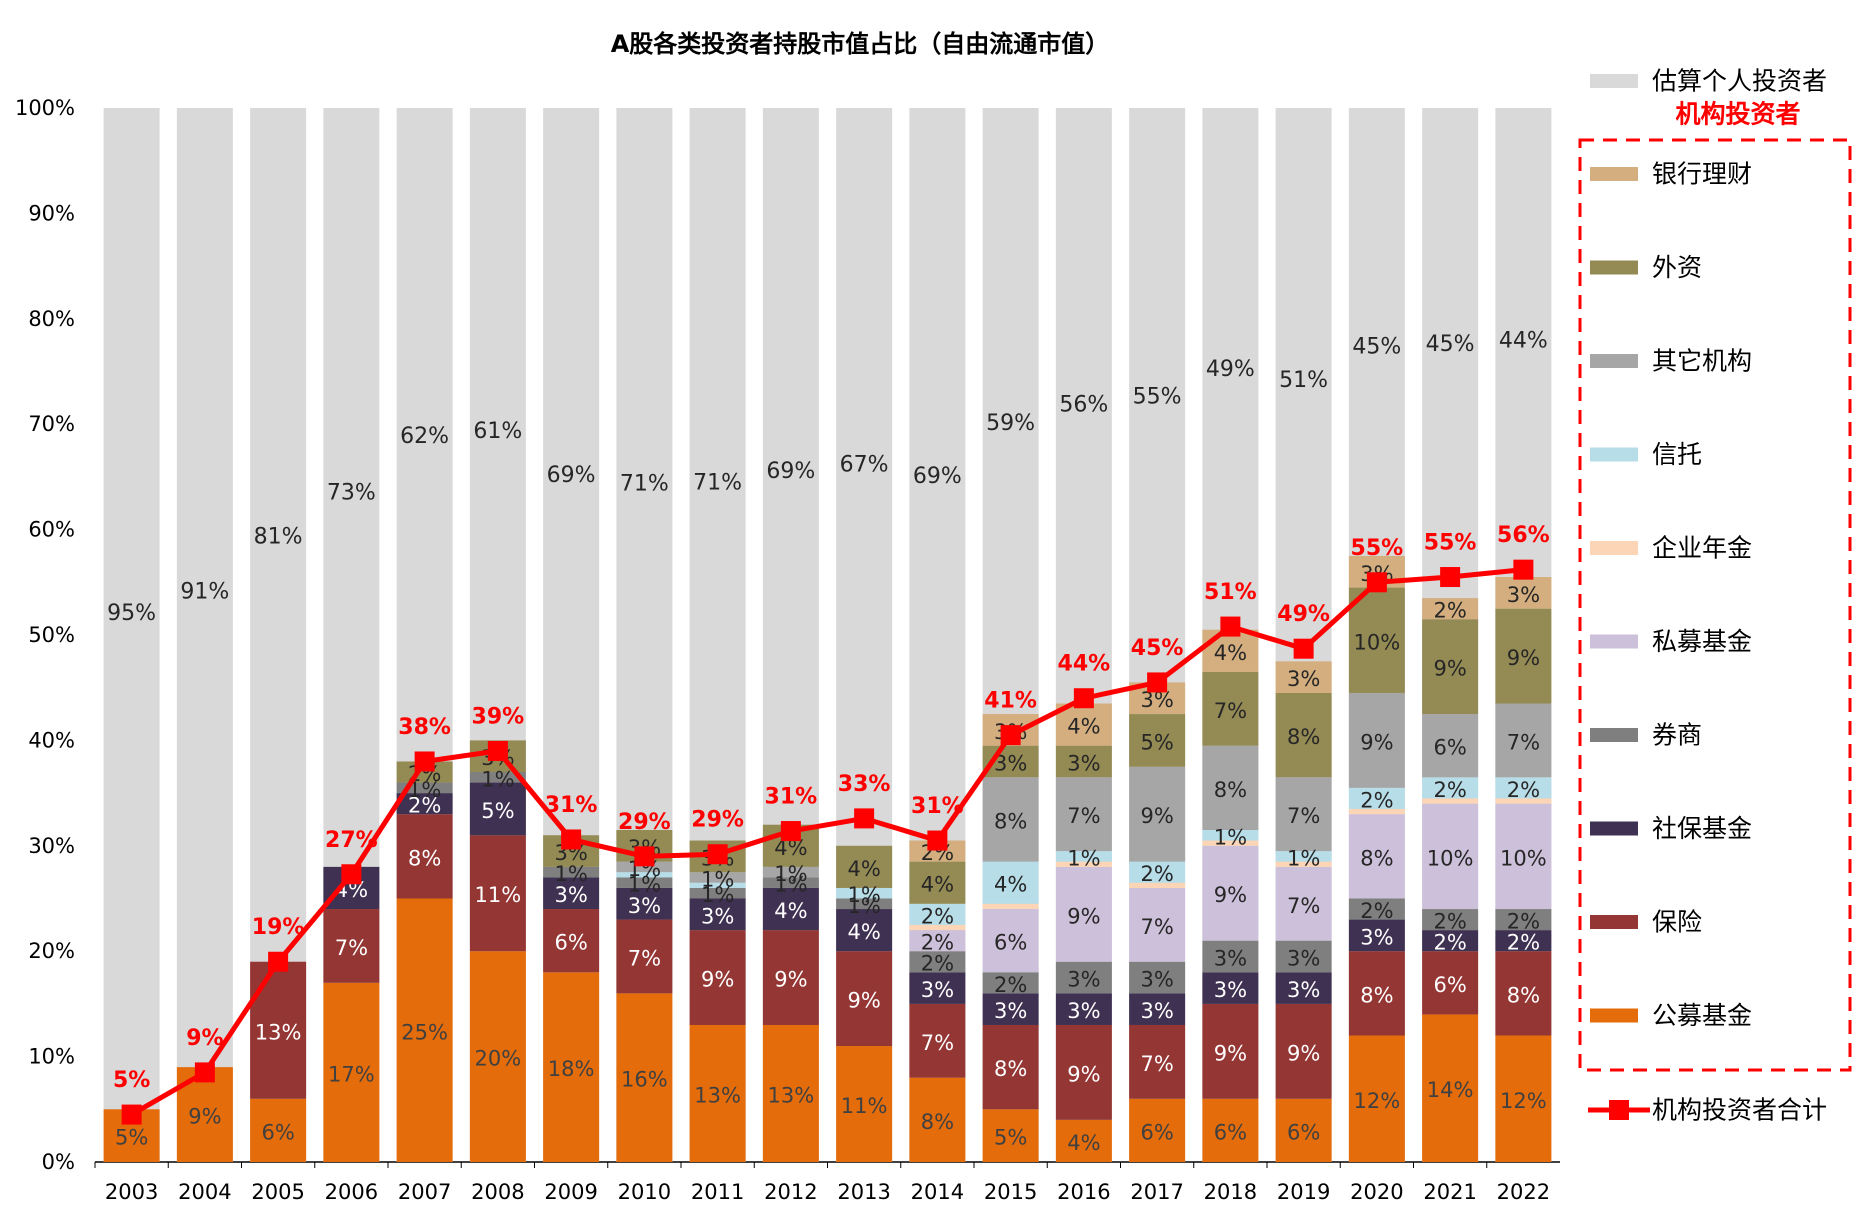 The width and height of the screenshot is (1872, 1210). Describe the element at coordinates (424, 436) in the screenshot. I see `individual-label: 62%` at that location.